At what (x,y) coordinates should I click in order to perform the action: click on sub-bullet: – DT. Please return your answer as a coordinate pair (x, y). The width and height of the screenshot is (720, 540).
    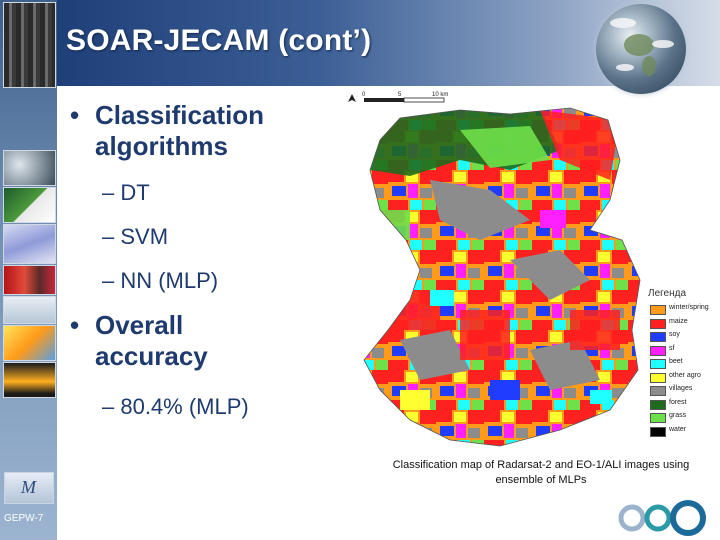
    Looking at the image, I should click on (126, 192).